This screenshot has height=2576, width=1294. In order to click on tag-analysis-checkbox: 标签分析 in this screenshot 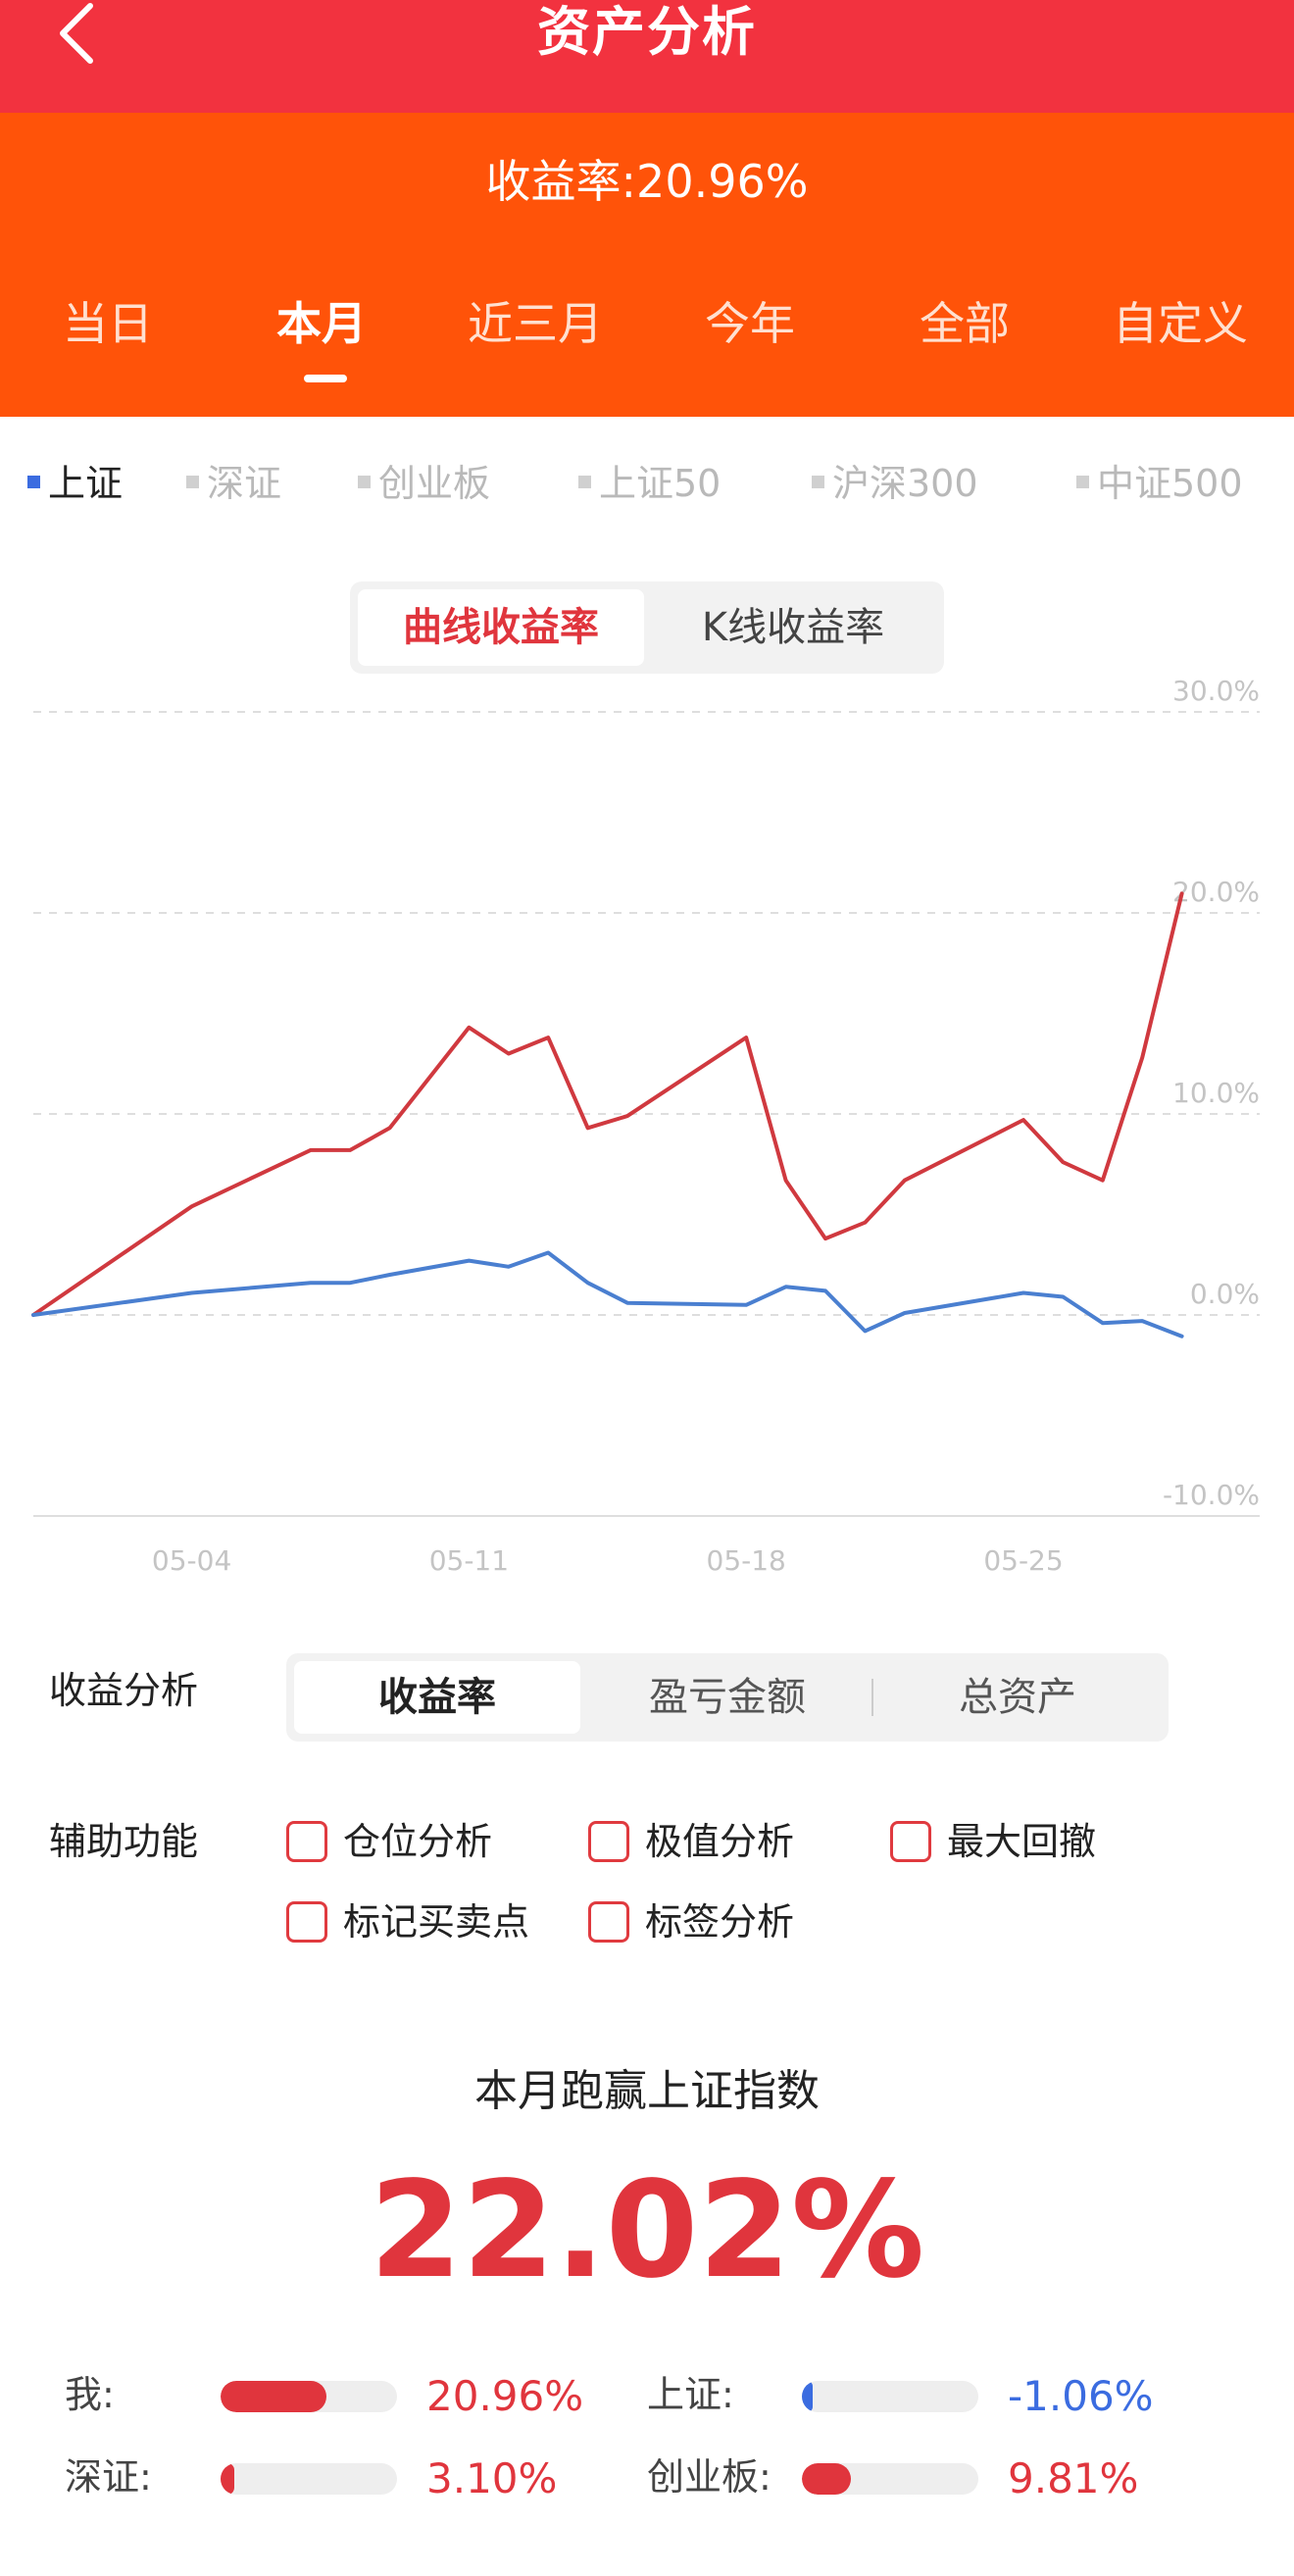, I will do `click(691, 1922)`.